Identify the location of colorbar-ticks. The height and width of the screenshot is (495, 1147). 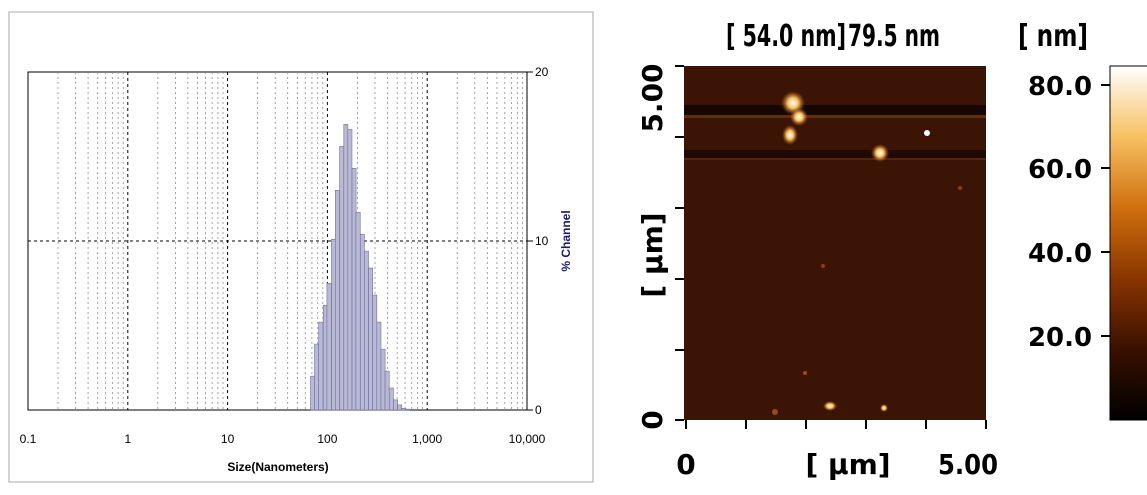
(1105, 210).